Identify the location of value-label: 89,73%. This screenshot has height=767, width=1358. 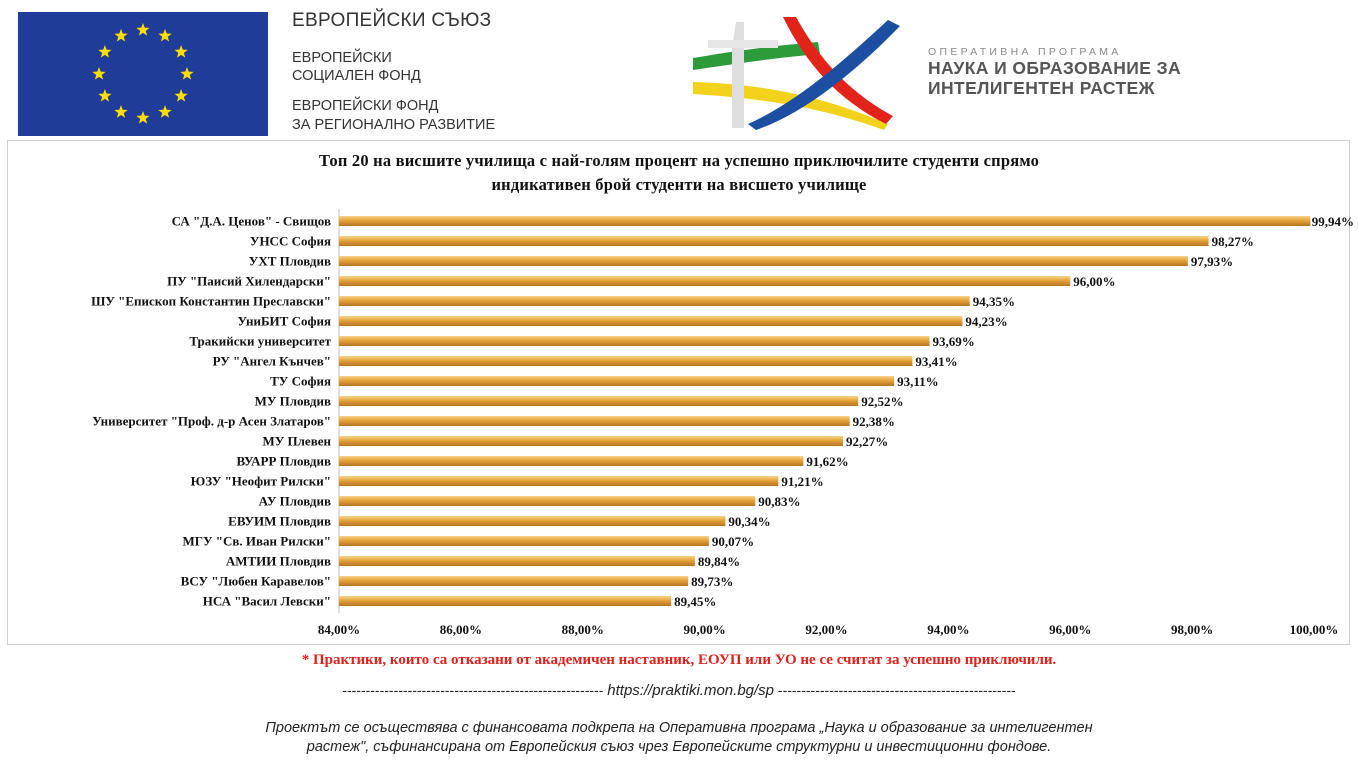
(712, 581).